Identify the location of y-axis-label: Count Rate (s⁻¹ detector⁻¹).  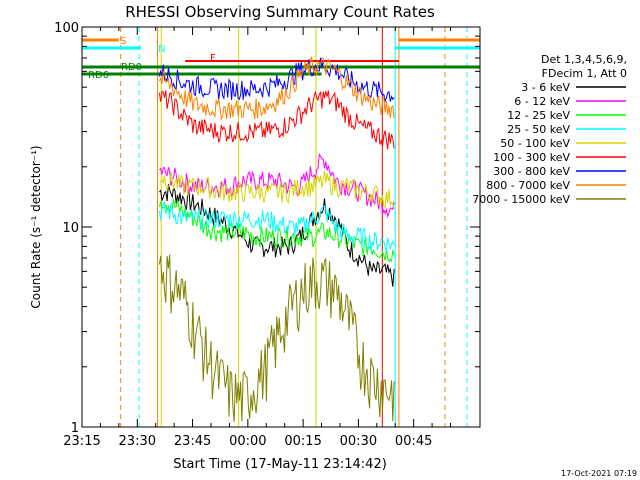
(36, 226).